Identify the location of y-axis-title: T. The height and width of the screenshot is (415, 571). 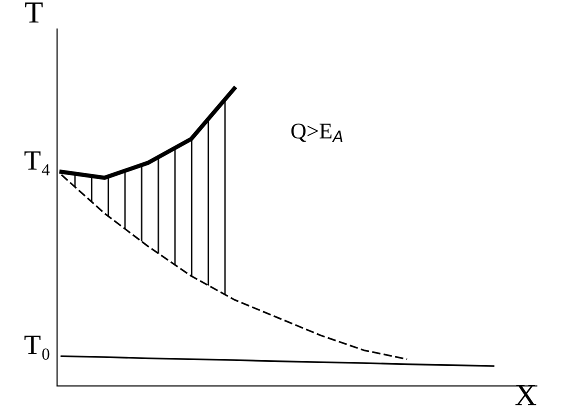
(34, 12).